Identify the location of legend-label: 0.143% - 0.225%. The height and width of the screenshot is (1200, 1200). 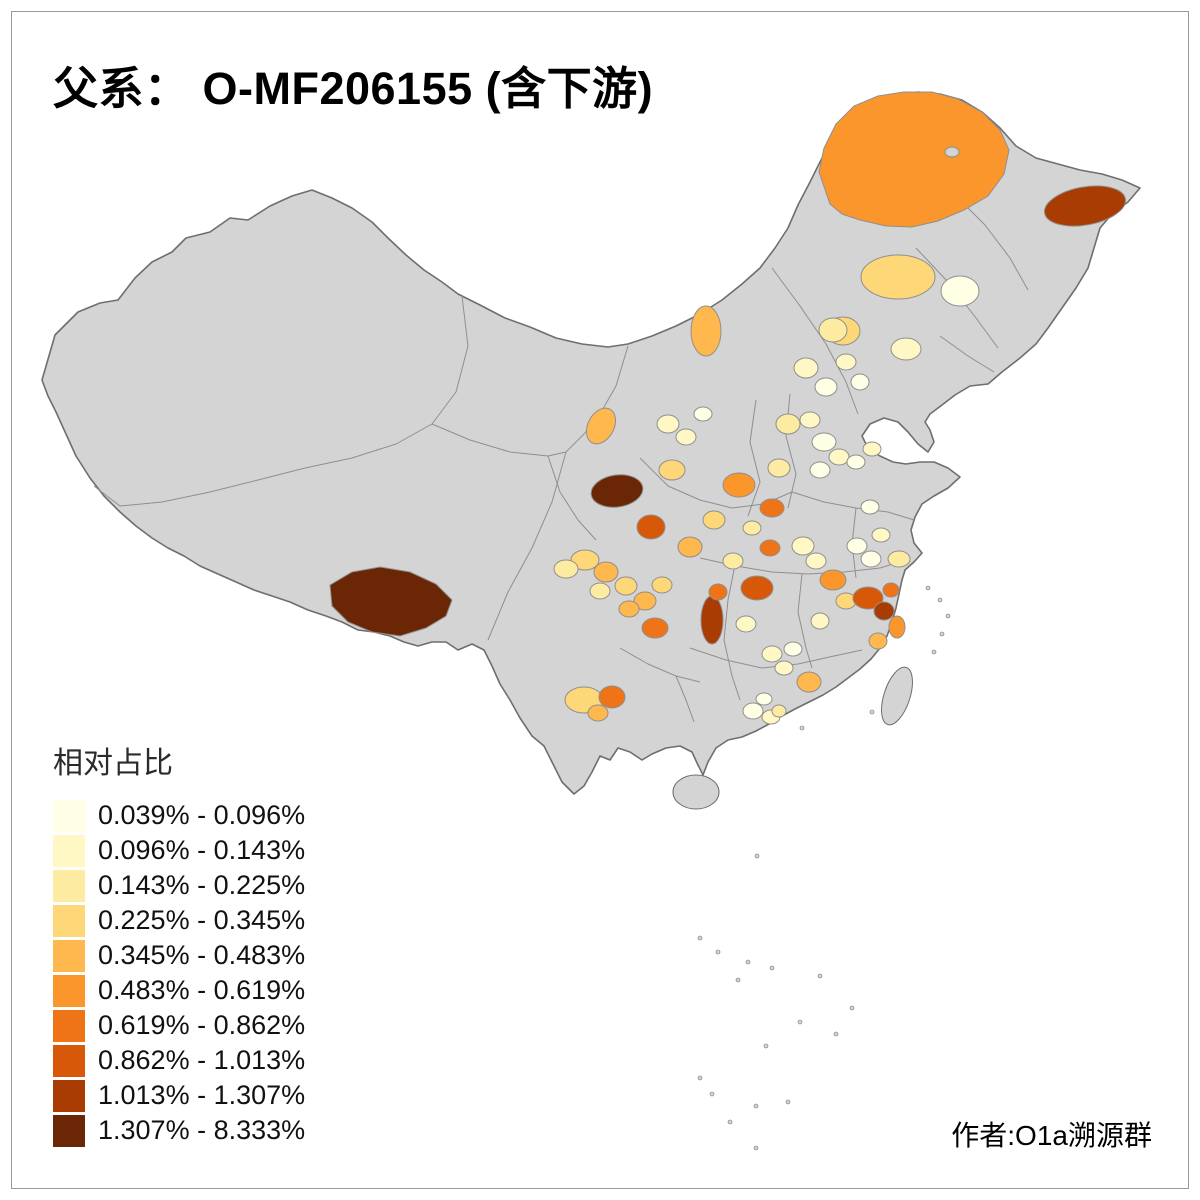
(202, 885).